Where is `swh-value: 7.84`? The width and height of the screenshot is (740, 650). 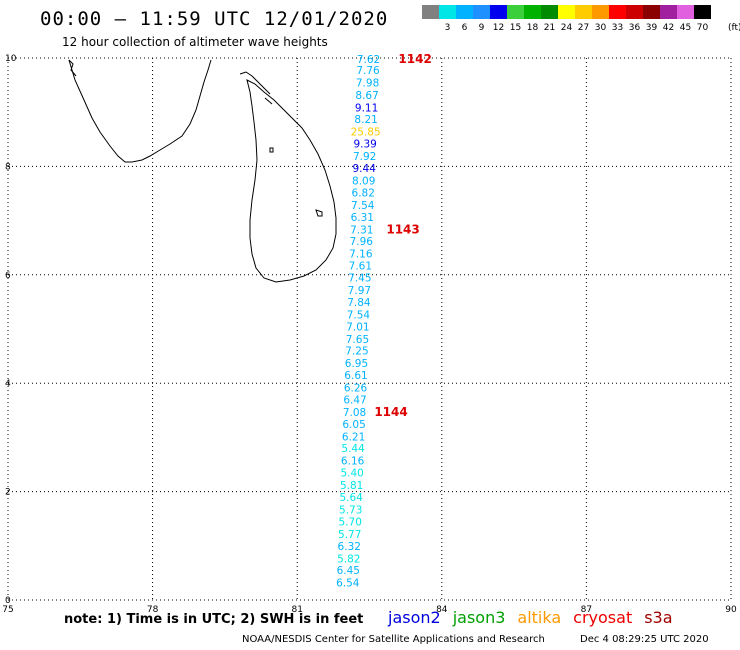 swh-value: 7.84 is located at coordinates (359, 303).